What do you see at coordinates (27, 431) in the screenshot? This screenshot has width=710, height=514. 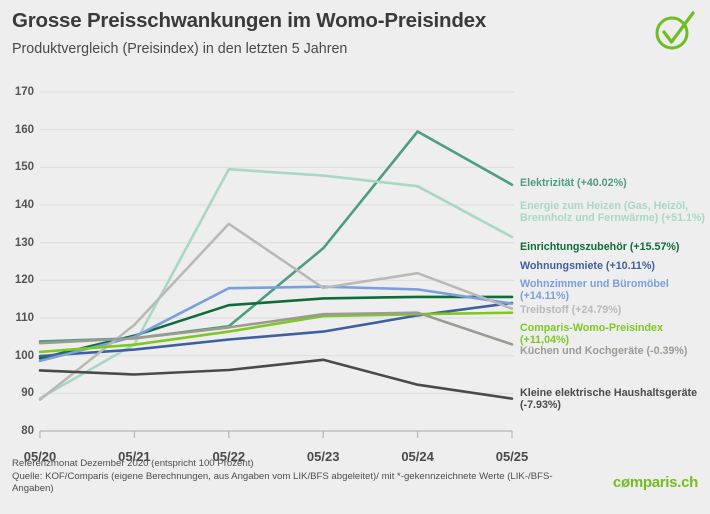 I see `y-axis-tick-label: 80` at bounding box center [27, 431].